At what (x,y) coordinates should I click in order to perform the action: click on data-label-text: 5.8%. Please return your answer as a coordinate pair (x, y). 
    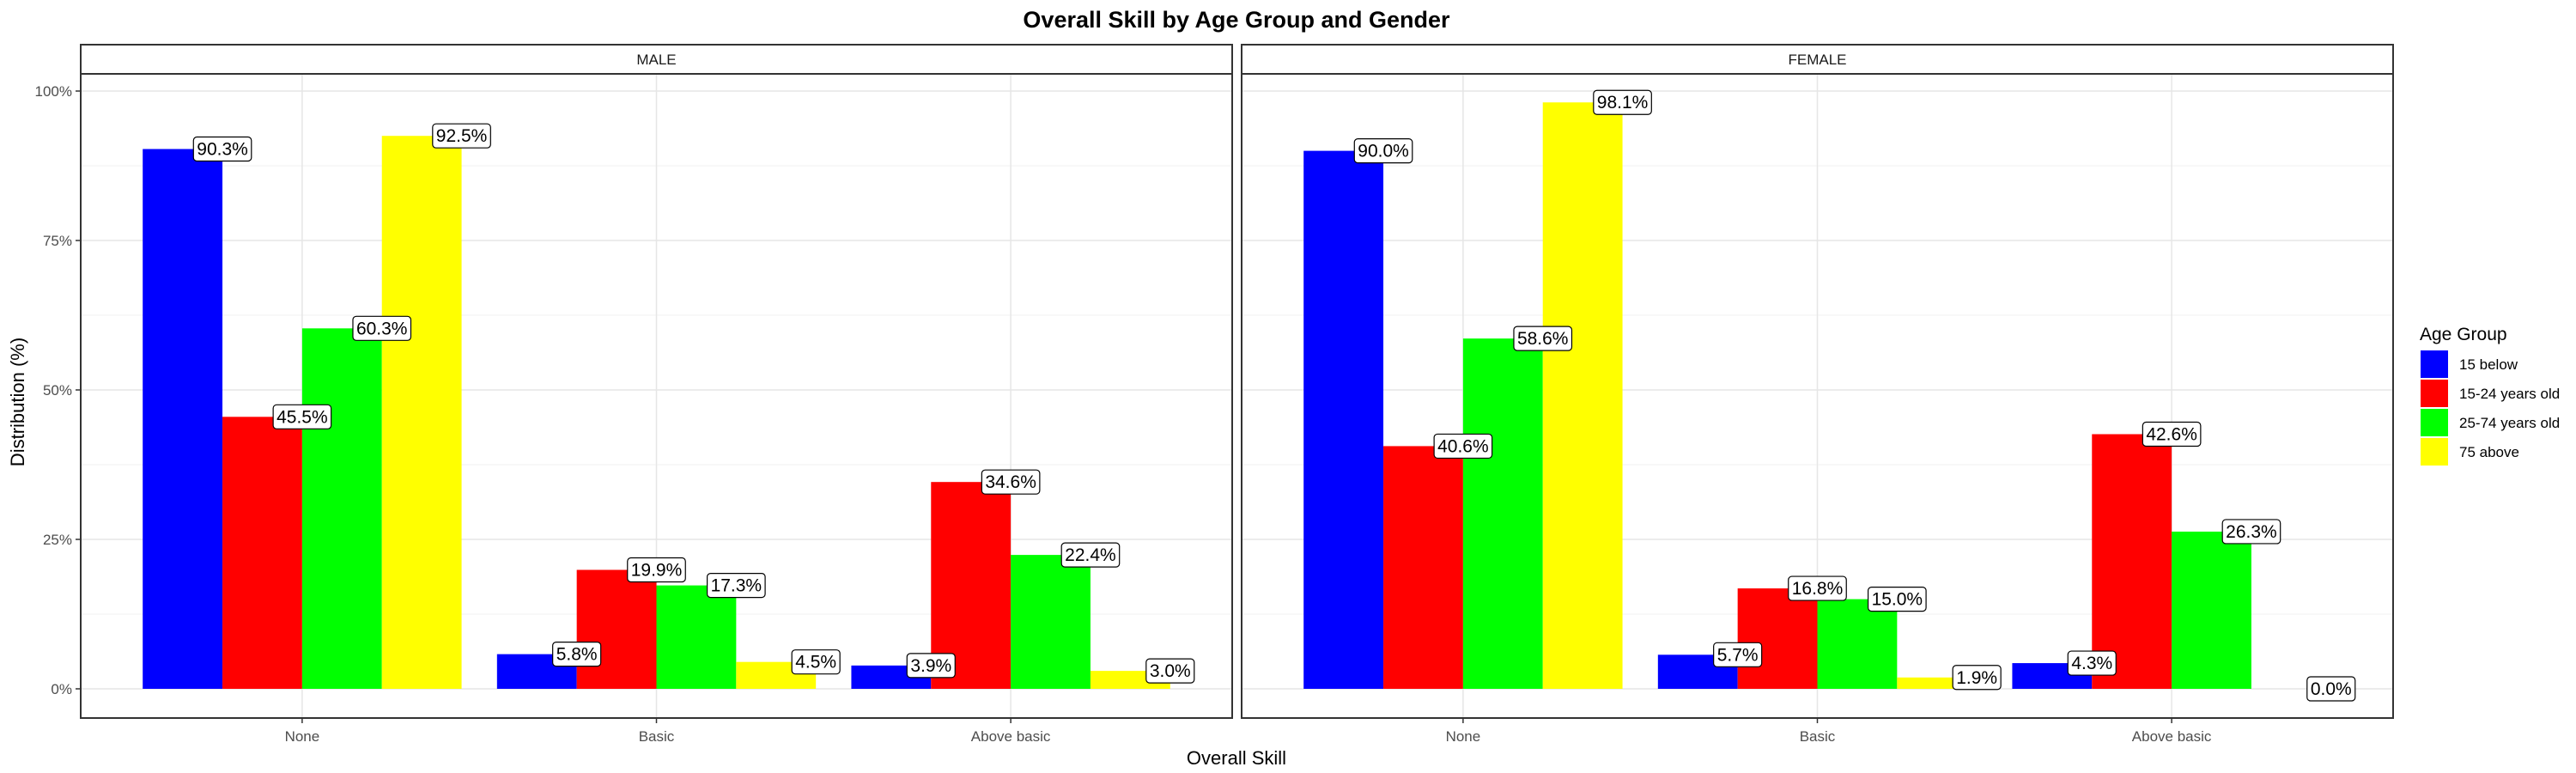
    Looking at the image, I should click on (577, 655).